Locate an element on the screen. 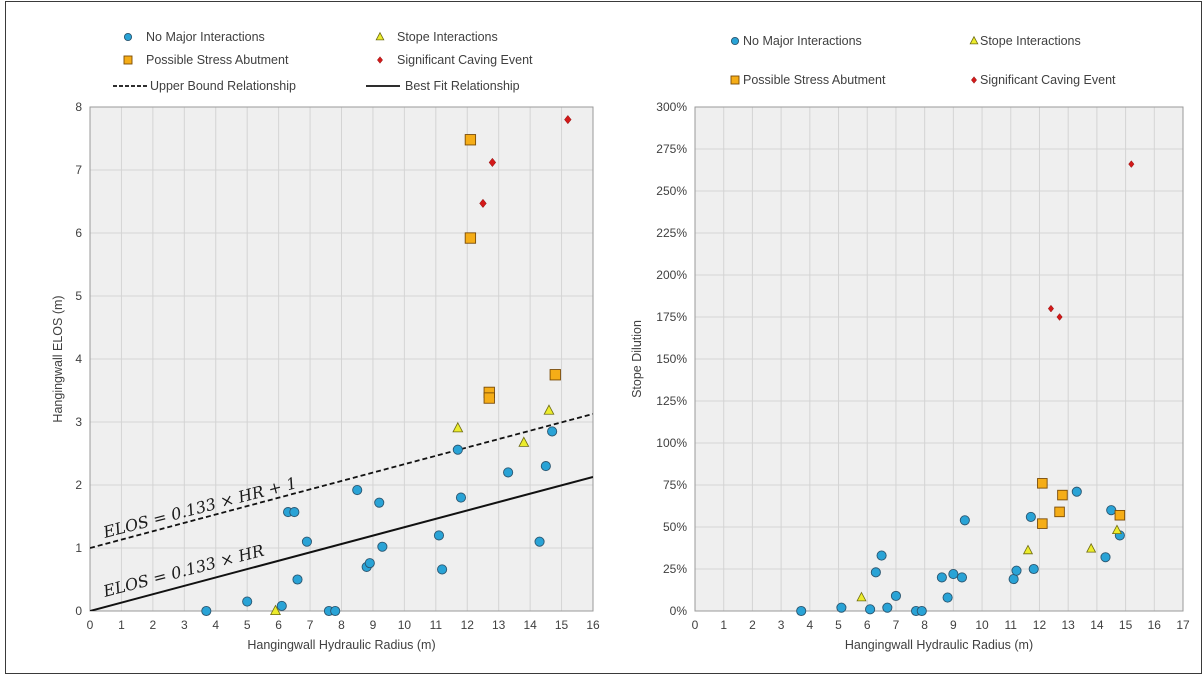  x-tick-label: 13 is located at coordinates (499, 625).